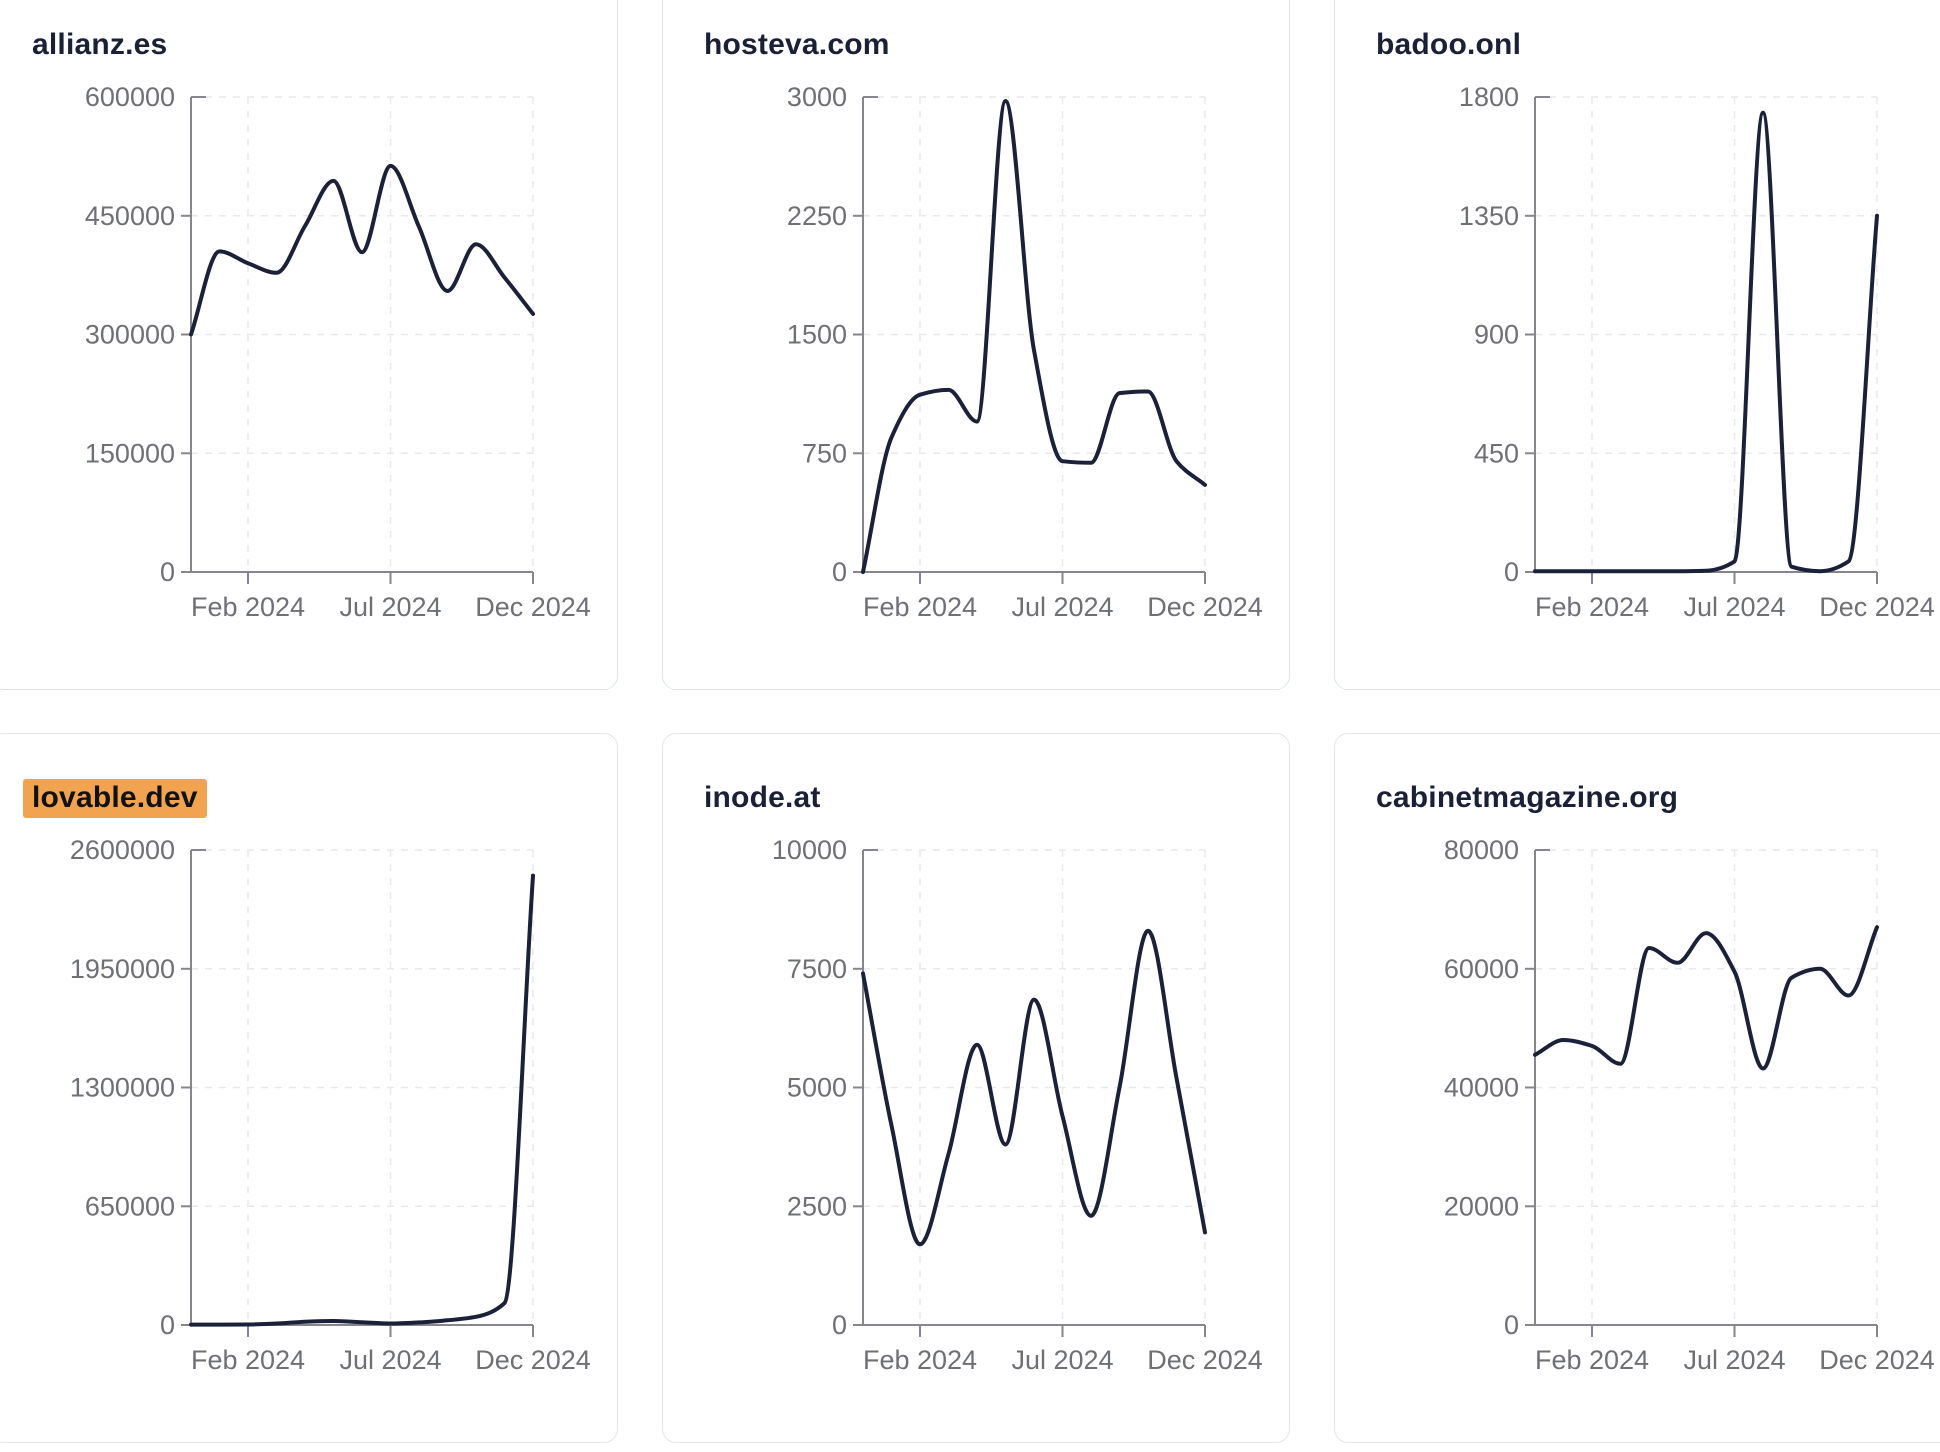 The image size is (1940, 1452). What do you see at coordinates (824, 453) in the screenshot?
I see `y-tick-label: 750` at bounding box center [824, 453].